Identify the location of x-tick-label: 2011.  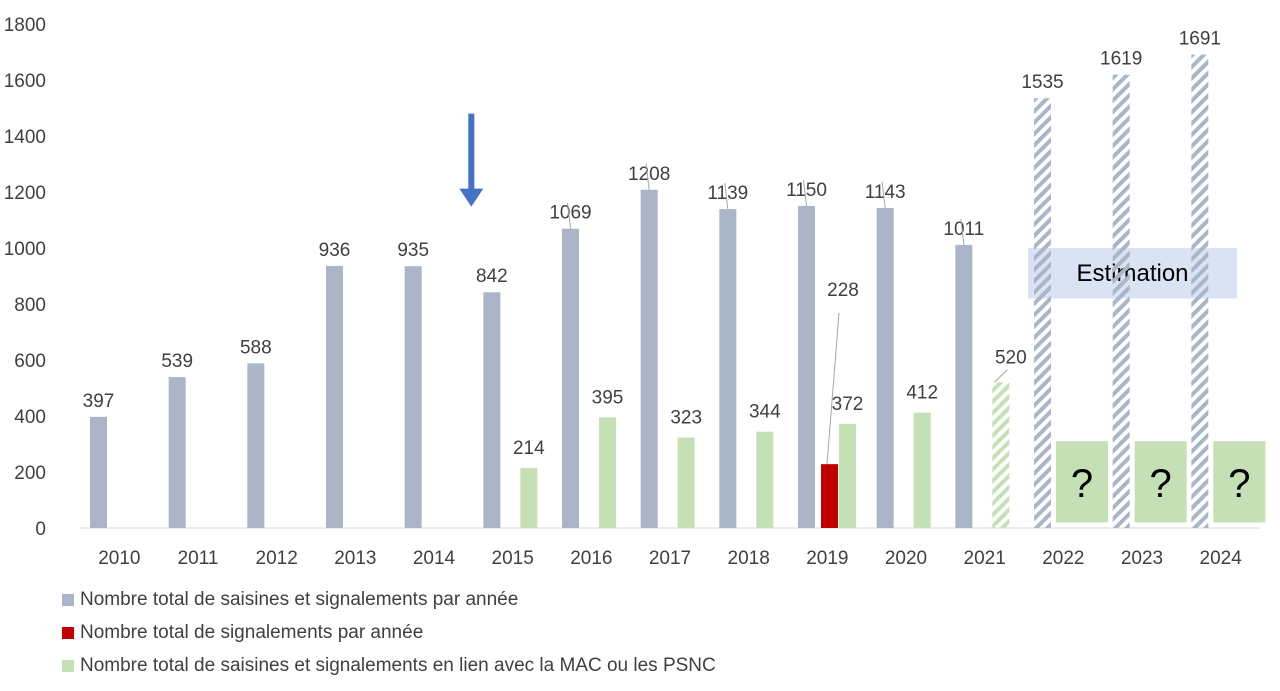
(198, 558).